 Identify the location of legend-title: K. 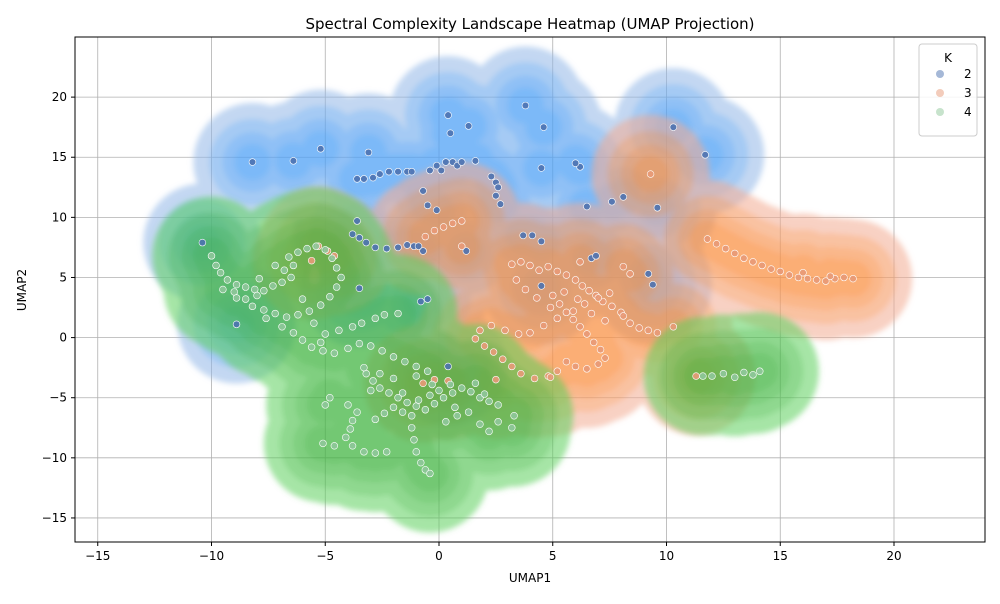
(948, 58).